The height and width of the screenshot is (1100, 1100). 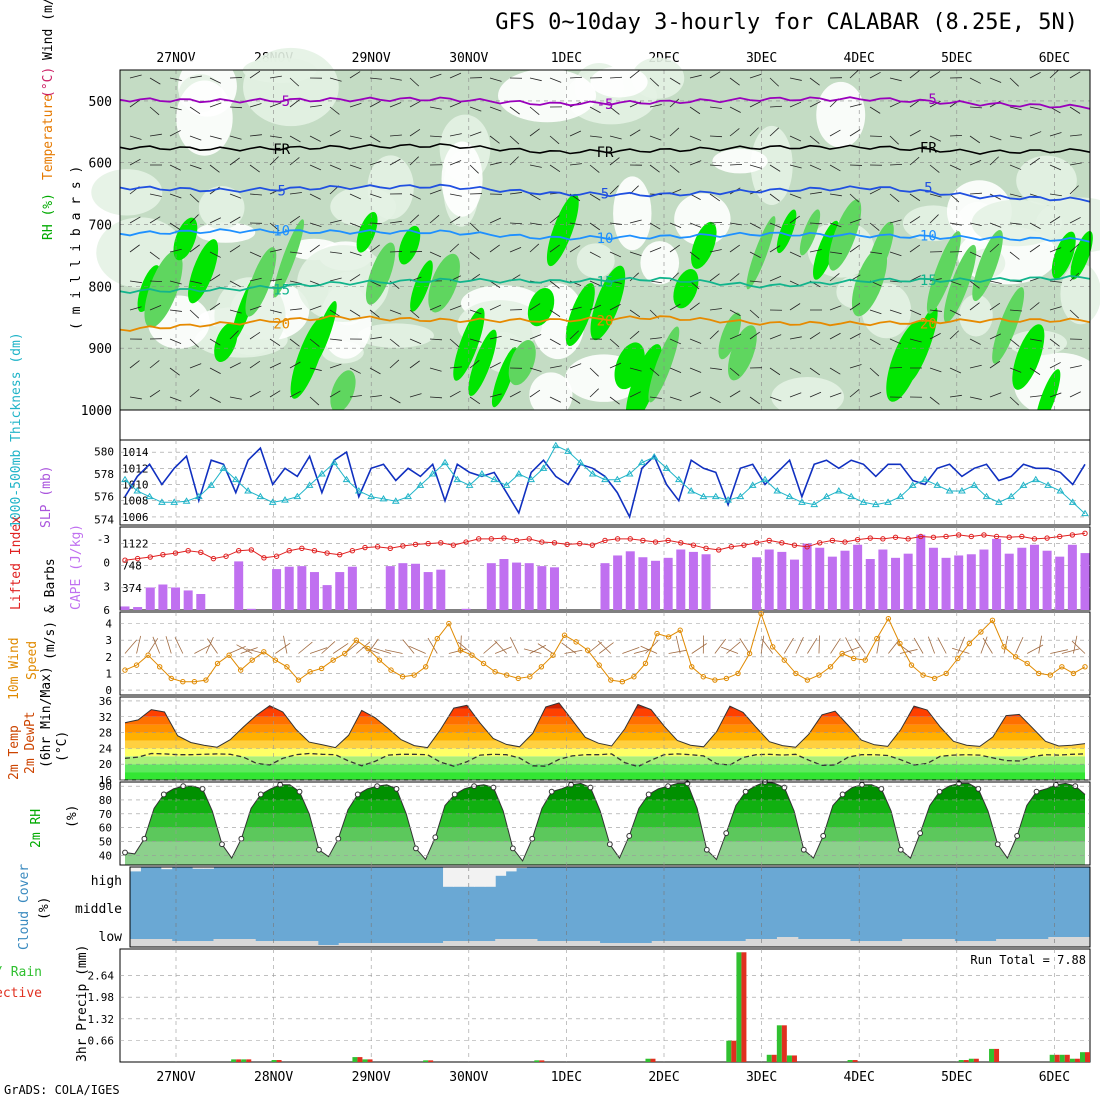 What do you see at coordinates (103, 539) in the screenshot?
I see `lifted-tick-label: -3` at bounding box center [103, 539].